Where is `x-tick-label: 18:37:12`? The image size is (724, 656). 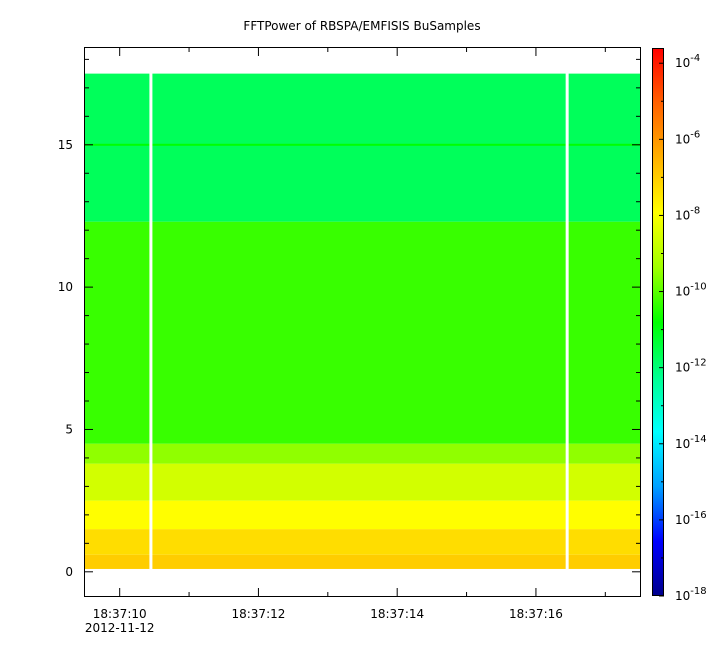
x-tick-label: 18:37:12 is located at coordinates (258, 614).